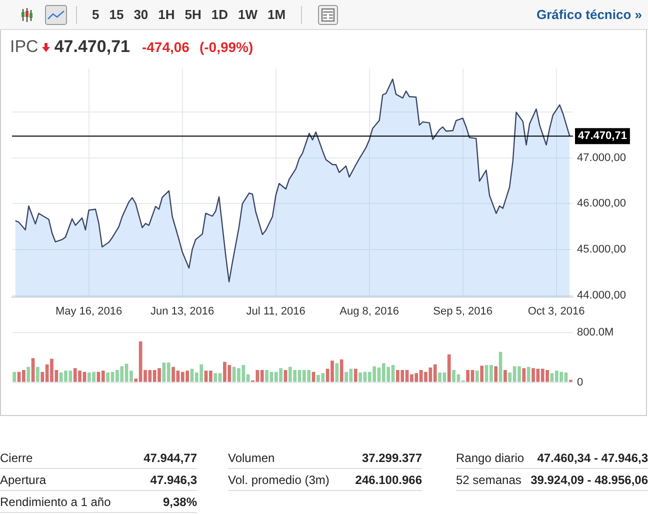  What do you see at coordinates (170, 458) in the screenshot?
I see `text: 47.944,77` at bounding box center [170, 458].